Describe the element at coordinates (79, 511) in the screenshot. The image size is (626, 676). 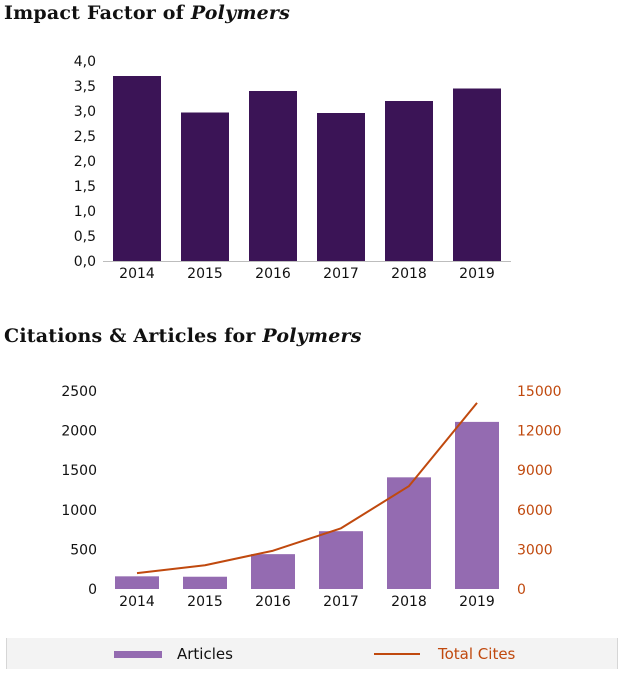
I see `y-left-tick-label: 1000` at that location.